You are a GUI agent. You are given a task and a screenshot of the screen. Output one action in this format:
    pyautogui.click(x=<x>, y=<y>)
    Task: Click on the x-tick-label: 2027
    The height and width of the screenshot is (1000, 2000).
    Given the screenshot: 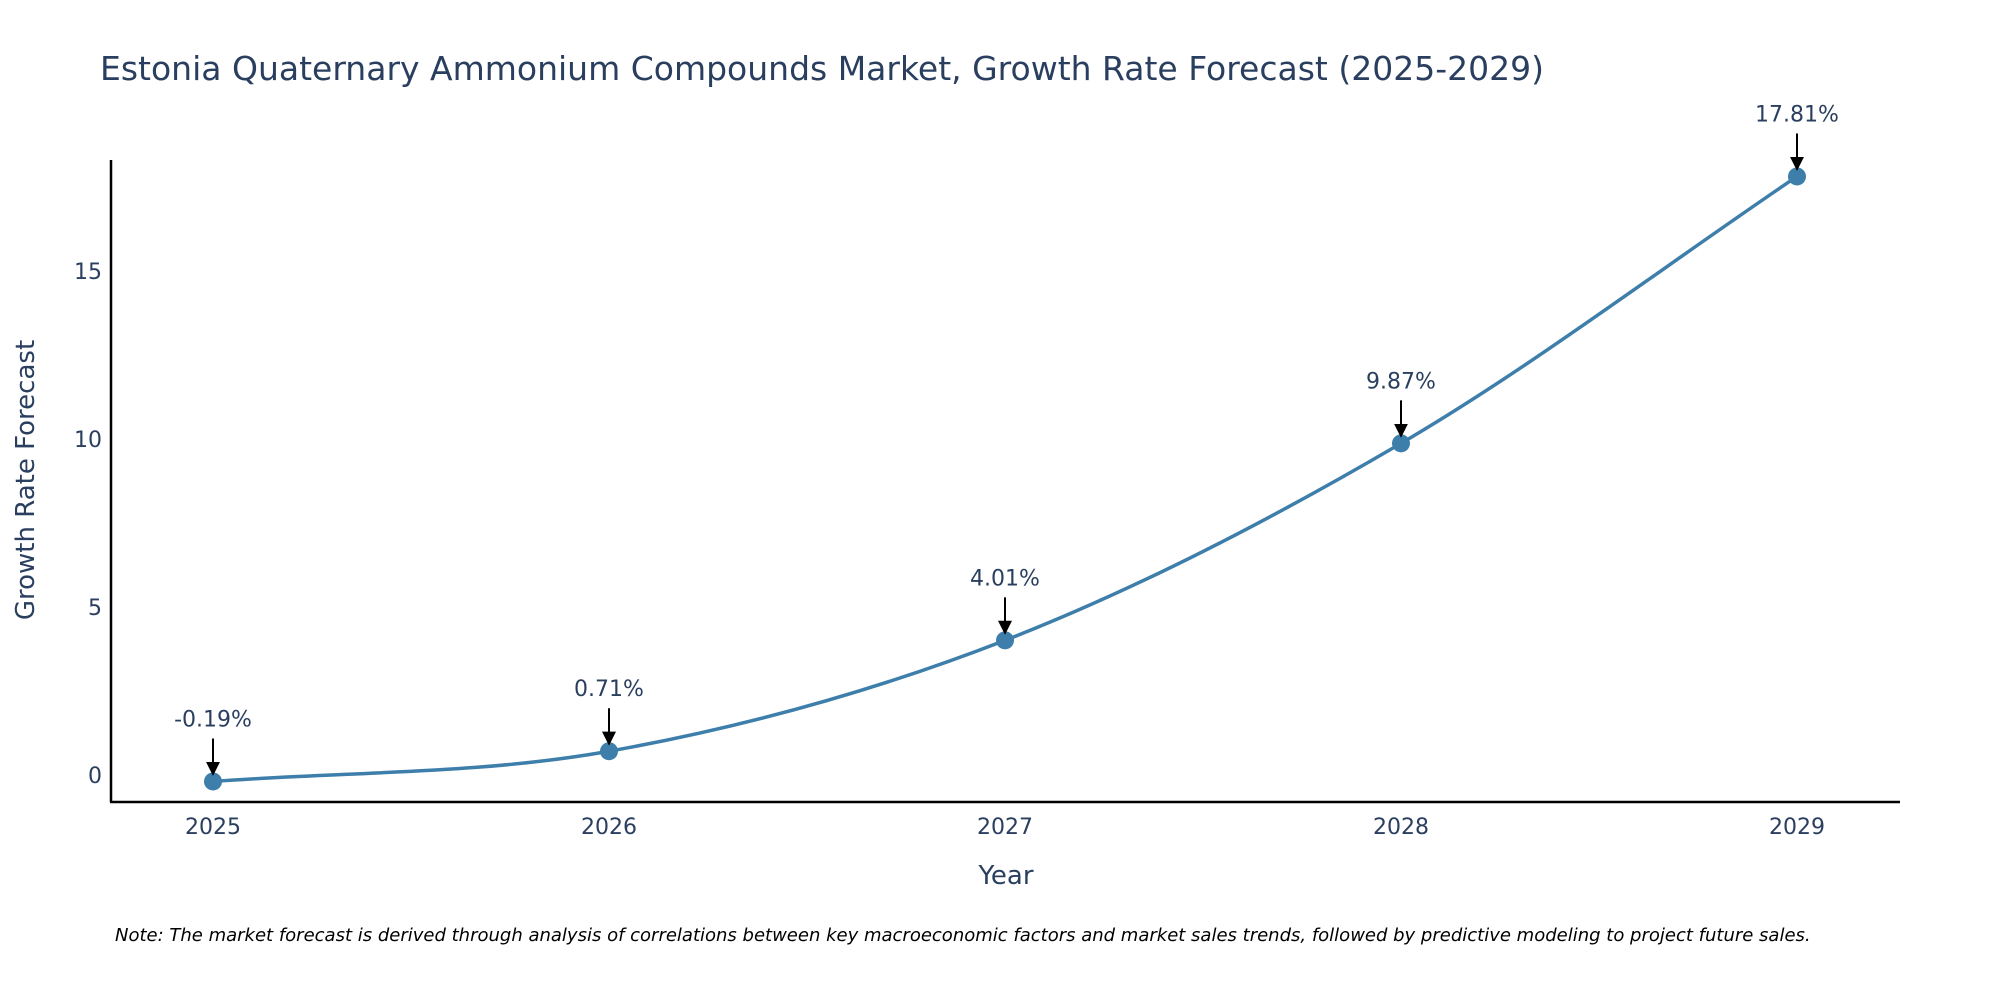 What is the action you would take?
    pyautogui.click(x=1005, y=827)
    